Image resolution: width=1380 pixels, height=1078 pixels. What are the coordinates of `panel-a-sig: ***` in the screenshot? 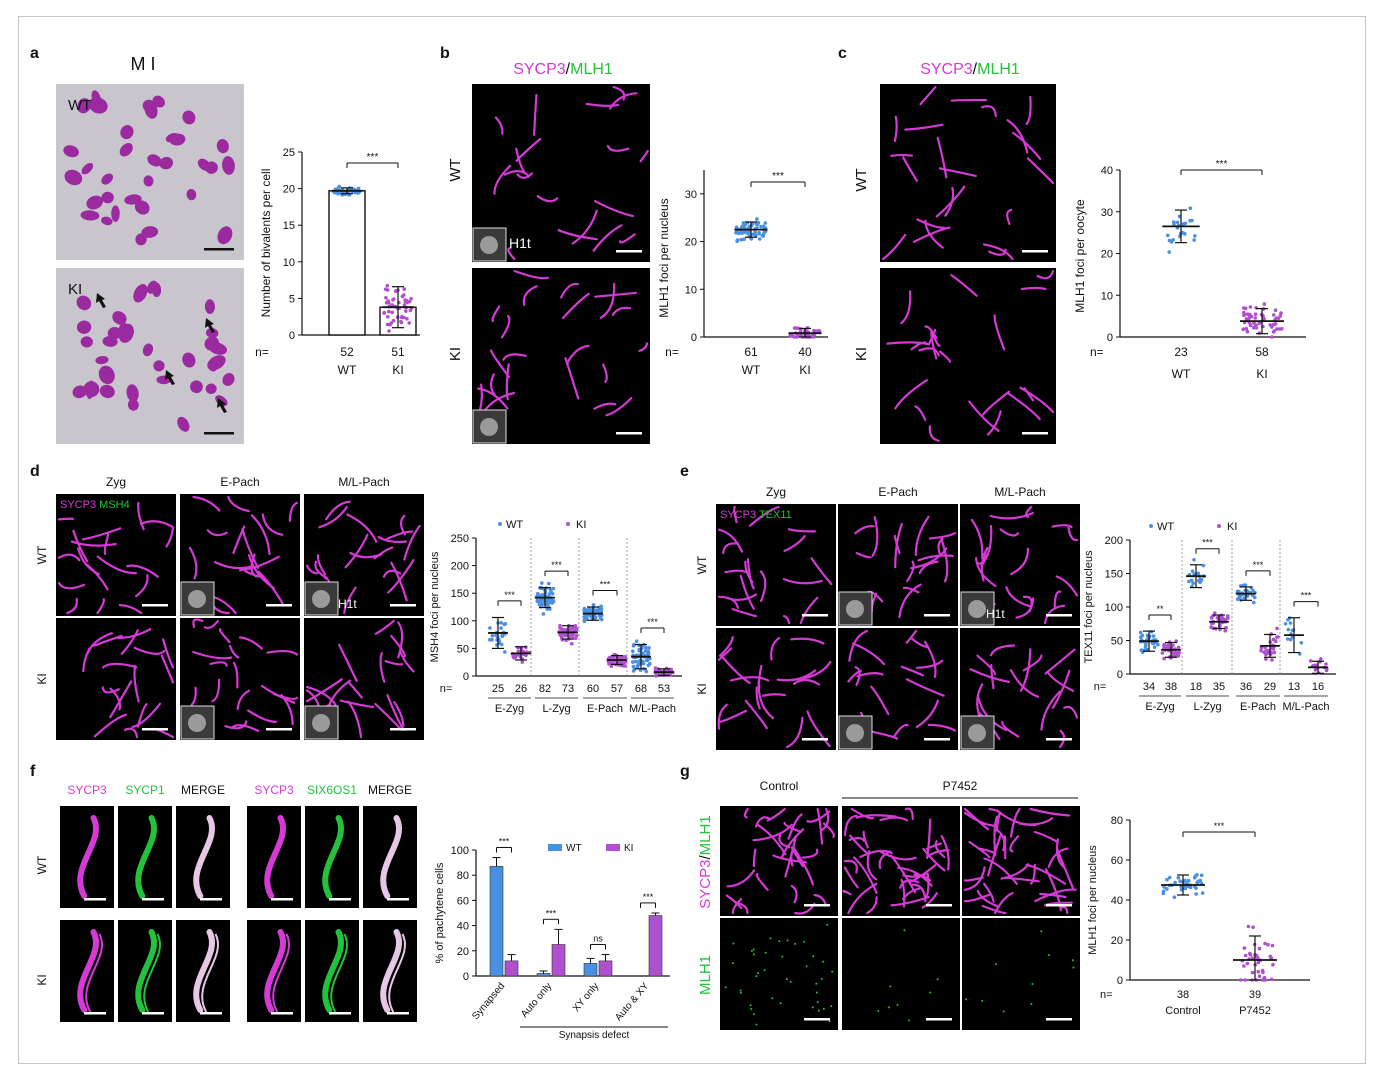 It's located at (373, 157).